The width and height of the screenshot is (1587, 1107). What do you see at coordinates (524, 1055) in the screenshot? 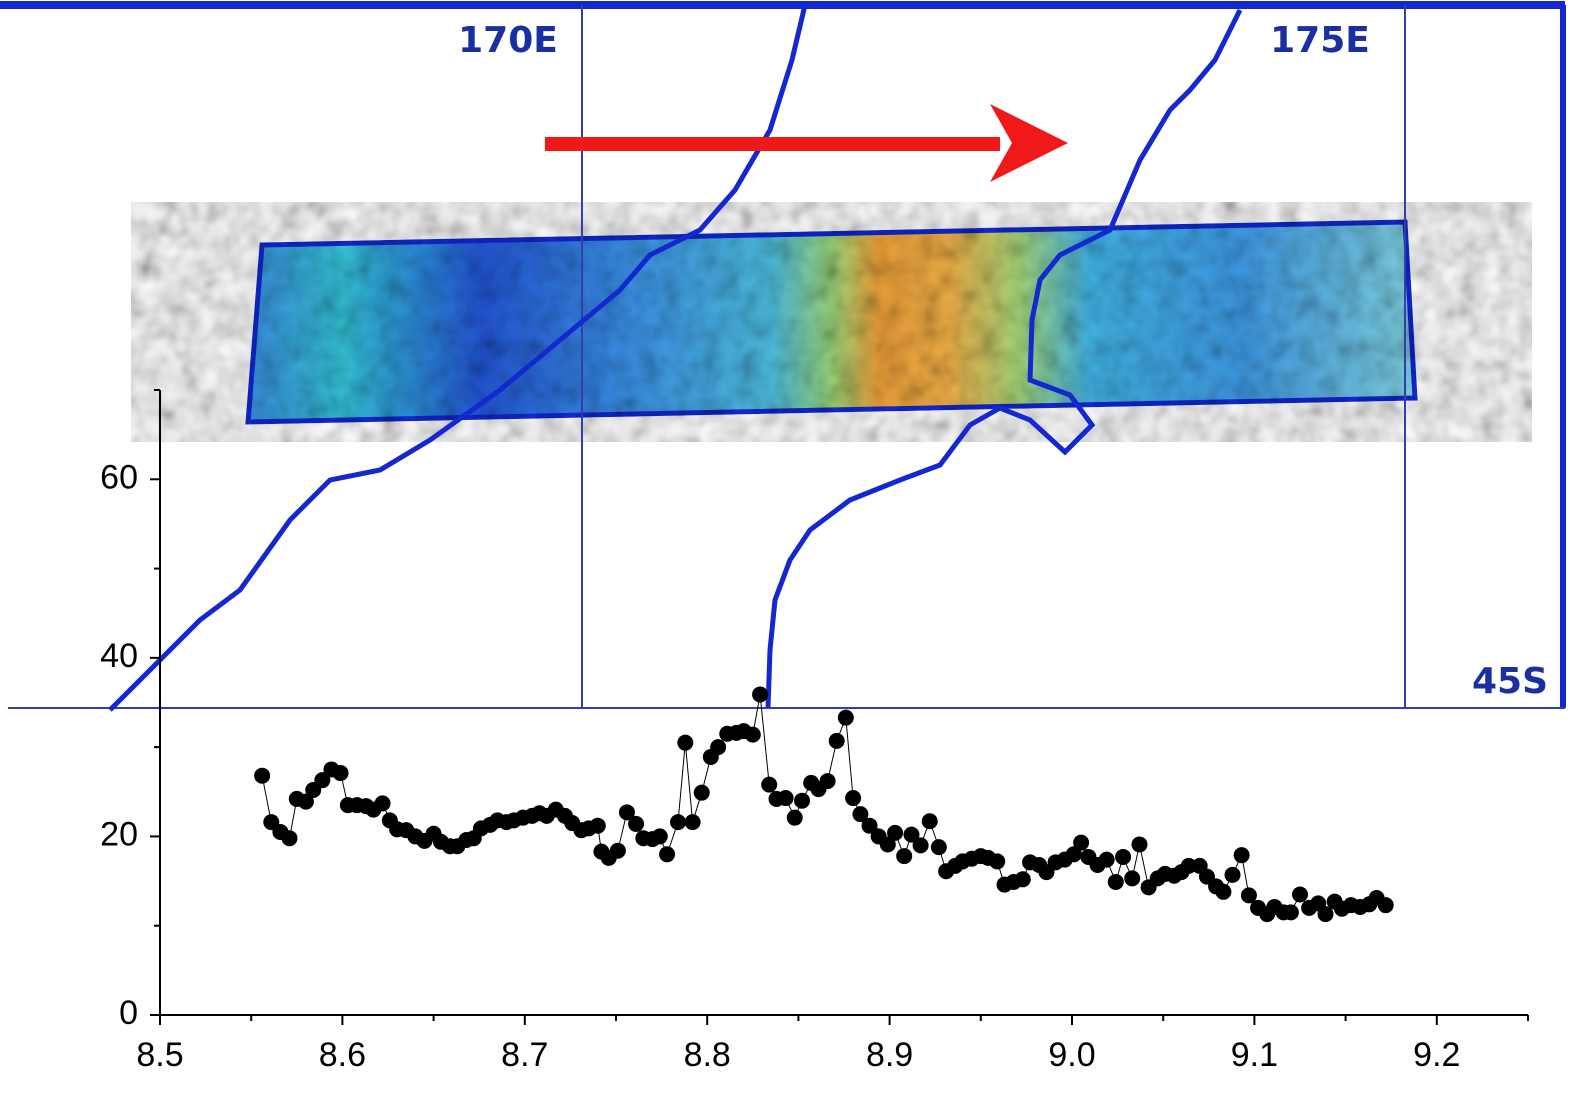
I see `x-tick-label: 8.7` at bounding box center [524, 1055].